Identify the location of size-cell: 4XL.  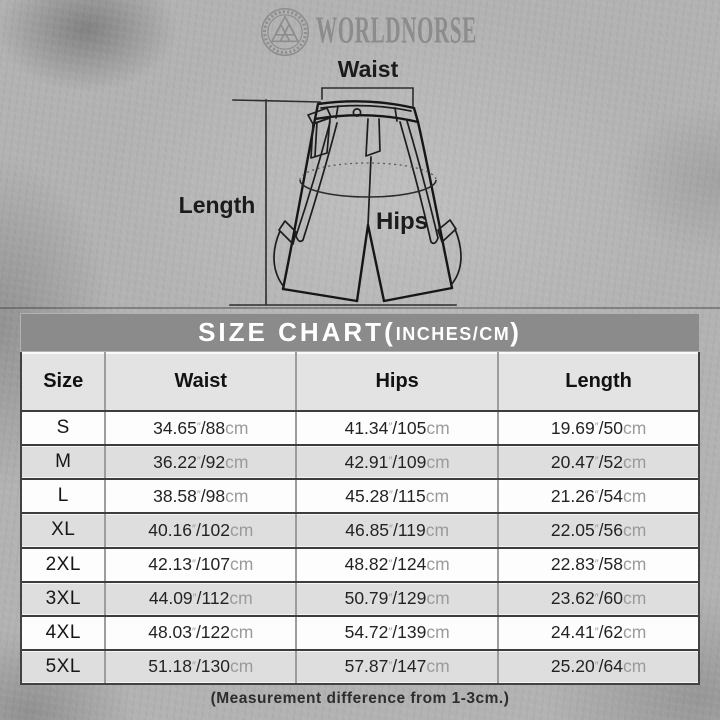
(63, 632).